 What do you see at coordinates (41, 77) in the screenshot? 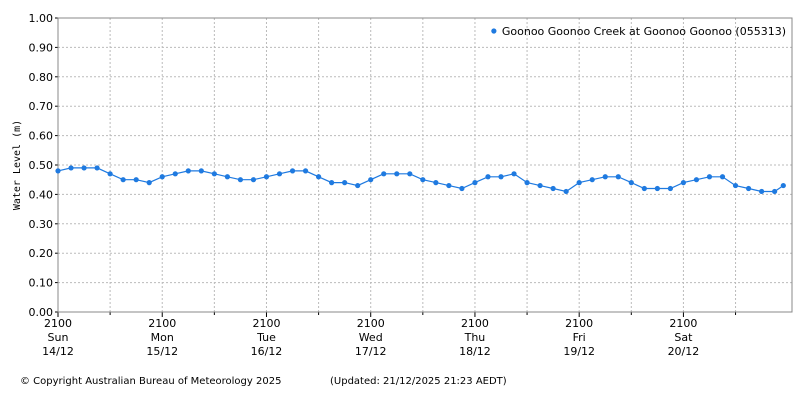
I see `y-tick-label: 0.80` at bounding box center [41, 77].